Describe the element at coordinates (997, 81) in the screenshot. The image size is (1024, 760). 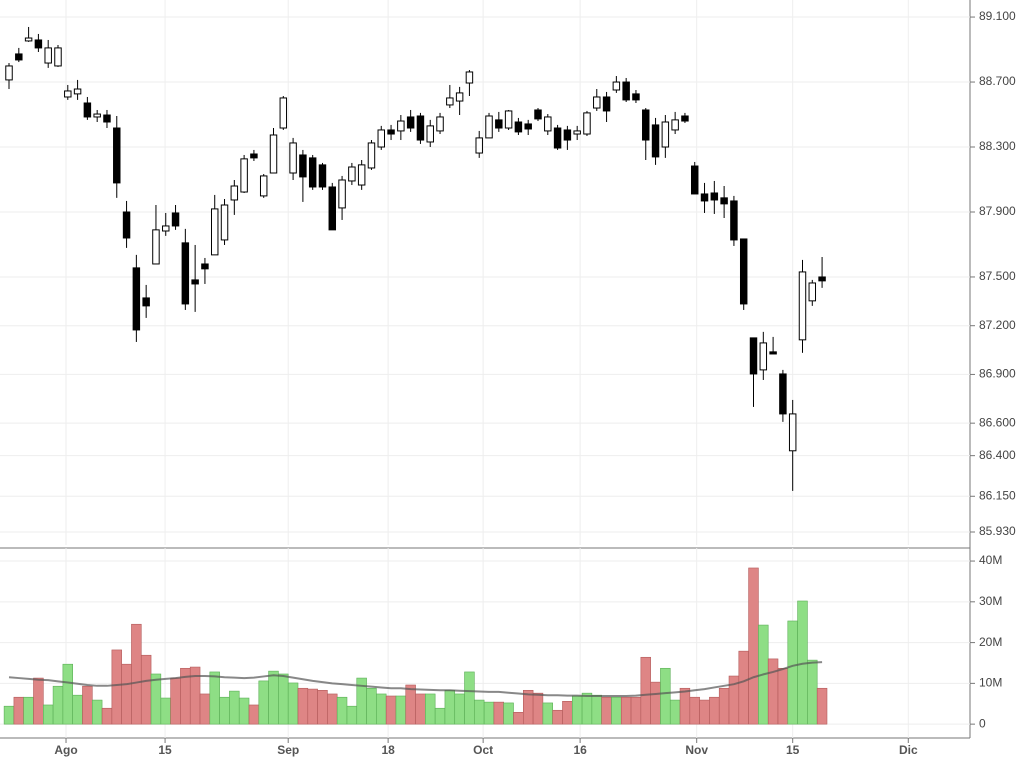
I see `y-tick-label: 88.700` at that location.